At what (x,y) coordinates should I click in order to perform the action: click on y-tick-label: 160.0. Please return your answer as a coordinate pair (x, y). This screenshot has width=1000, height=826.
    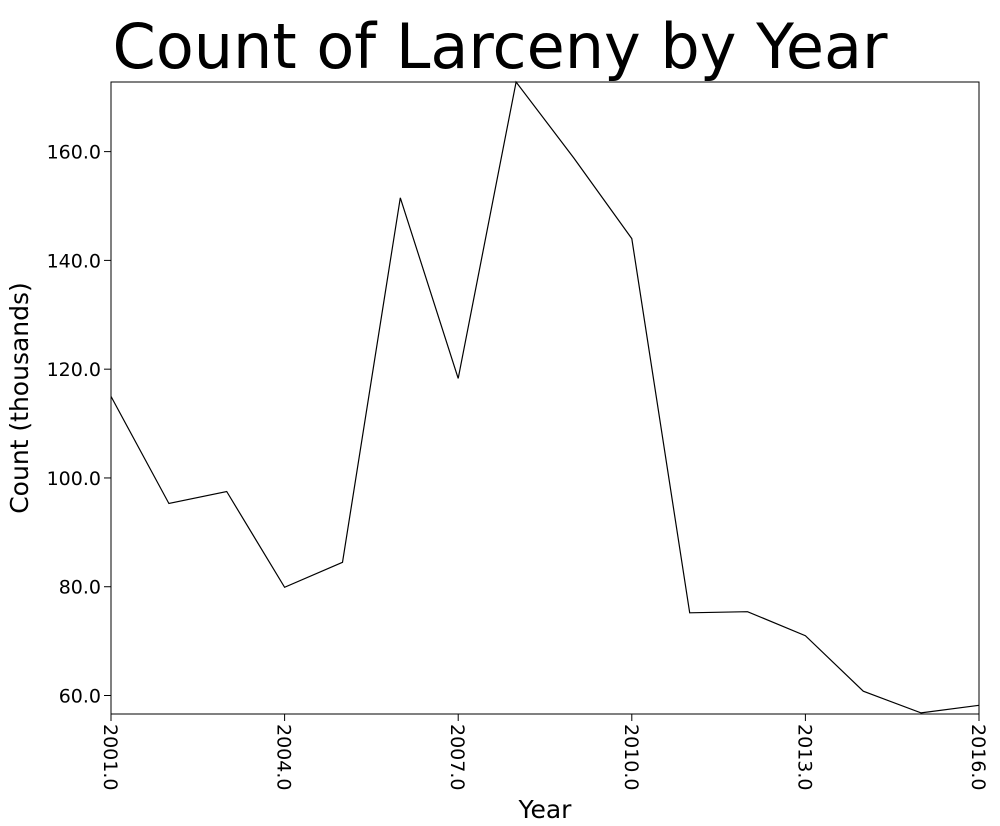
    Looking at the image, I should click on (74, 153).